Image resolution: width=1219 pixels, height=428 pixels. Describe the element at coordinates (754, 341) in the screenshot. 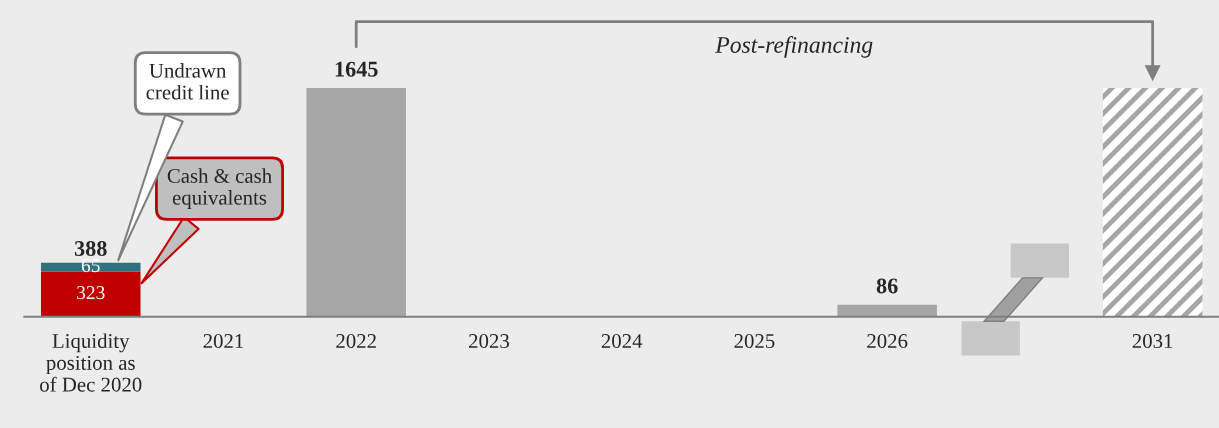

I see `x-tick-label: 2025` at that location.